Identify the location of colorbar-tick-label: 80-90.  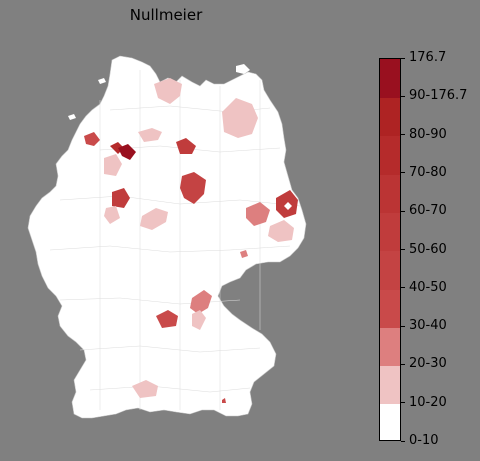
(428, 134).